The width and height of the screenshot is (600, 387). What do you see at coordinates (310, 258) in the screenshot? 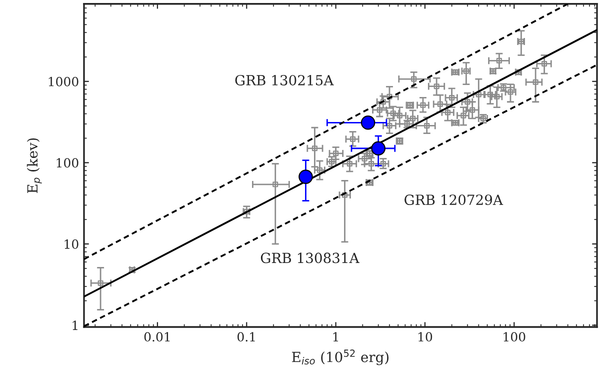
I see `annotation: GRB 130831A` at bounding box center [310, 258].